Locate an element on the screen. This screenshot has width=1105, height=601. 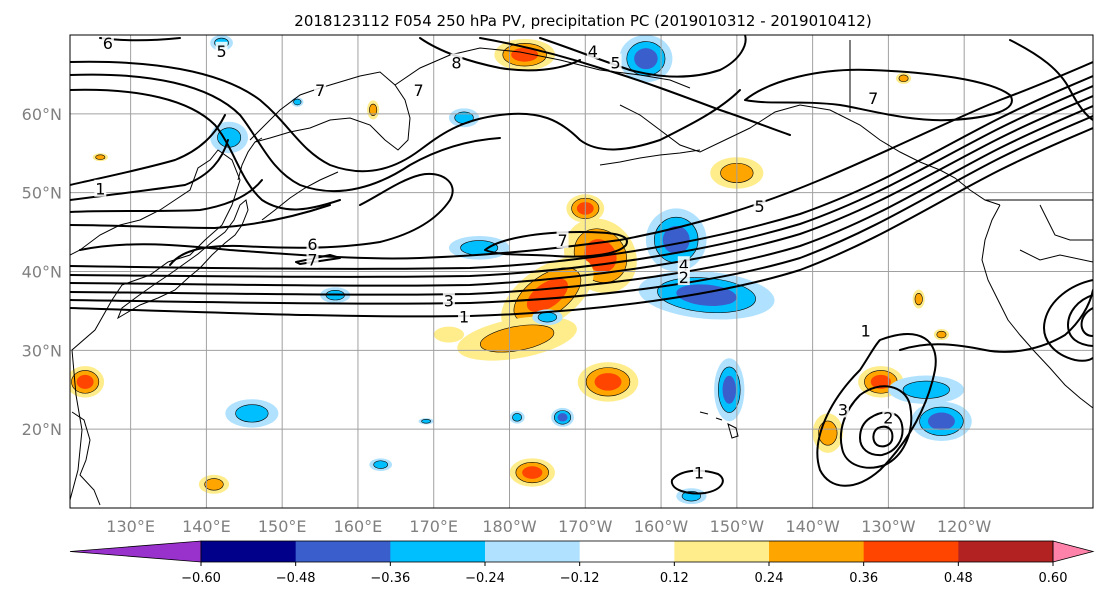
pv-contour-label: 2 is located at coordinates (888, 417).